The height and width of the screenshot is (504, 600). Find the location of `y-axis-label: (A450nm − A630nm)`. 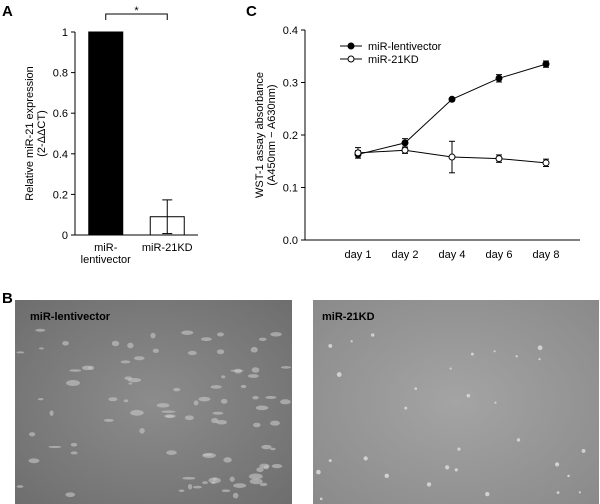

y-axis-label: (A450nm − A630nm) is located at coordinates (272, 134).